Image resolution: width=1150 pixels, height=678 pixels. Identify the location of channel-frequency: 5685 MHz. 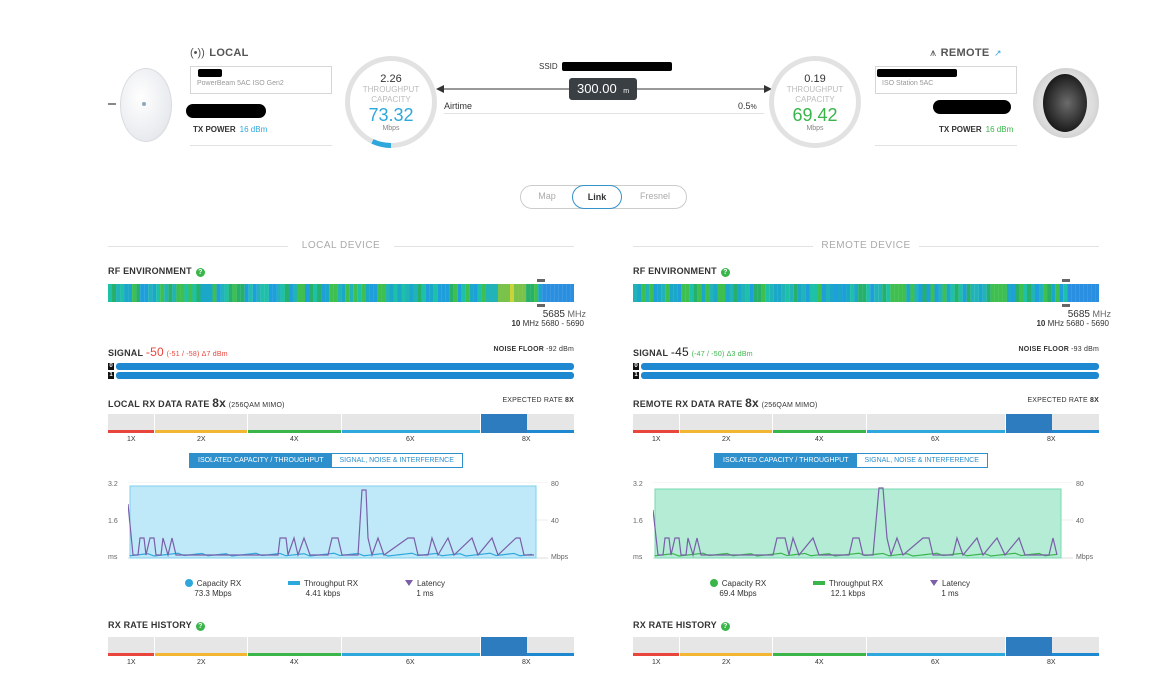
(1057, 314).